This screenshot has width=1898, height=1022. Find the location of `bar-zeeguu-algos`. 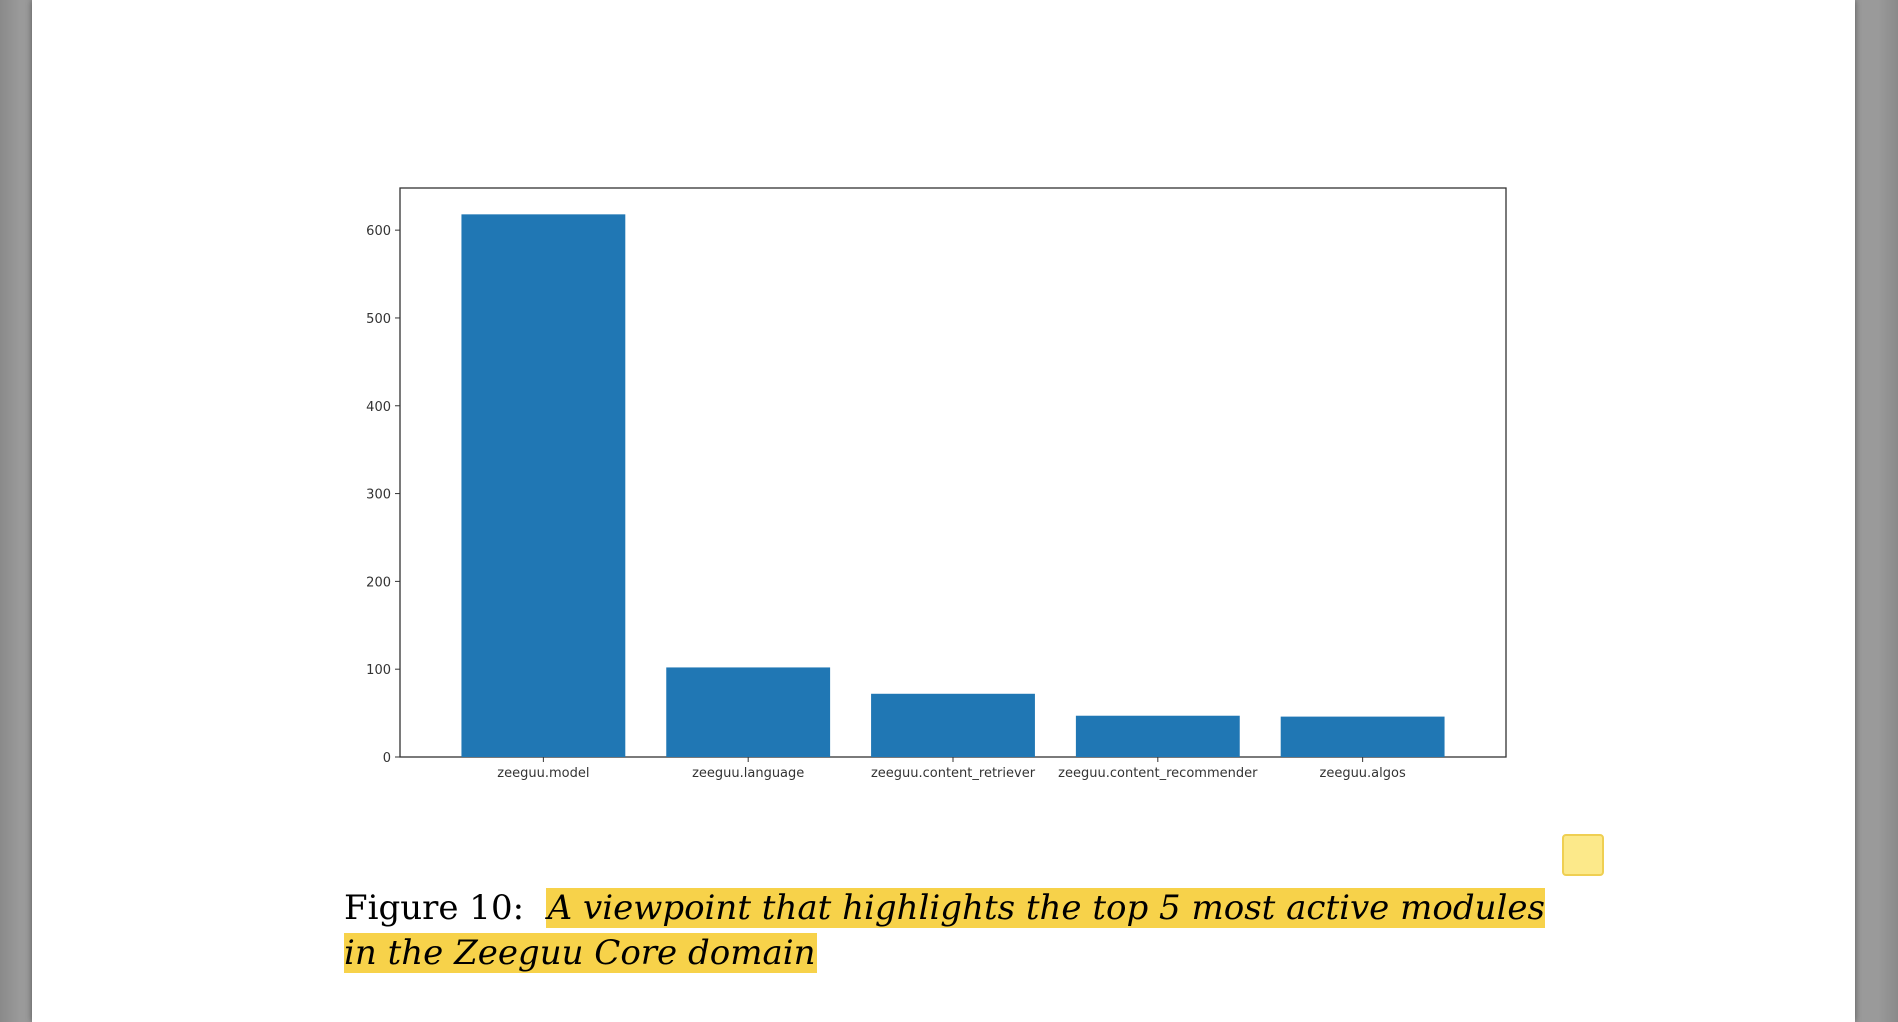

bar-zeeguu-algos is located at coordinates (1362, 736).